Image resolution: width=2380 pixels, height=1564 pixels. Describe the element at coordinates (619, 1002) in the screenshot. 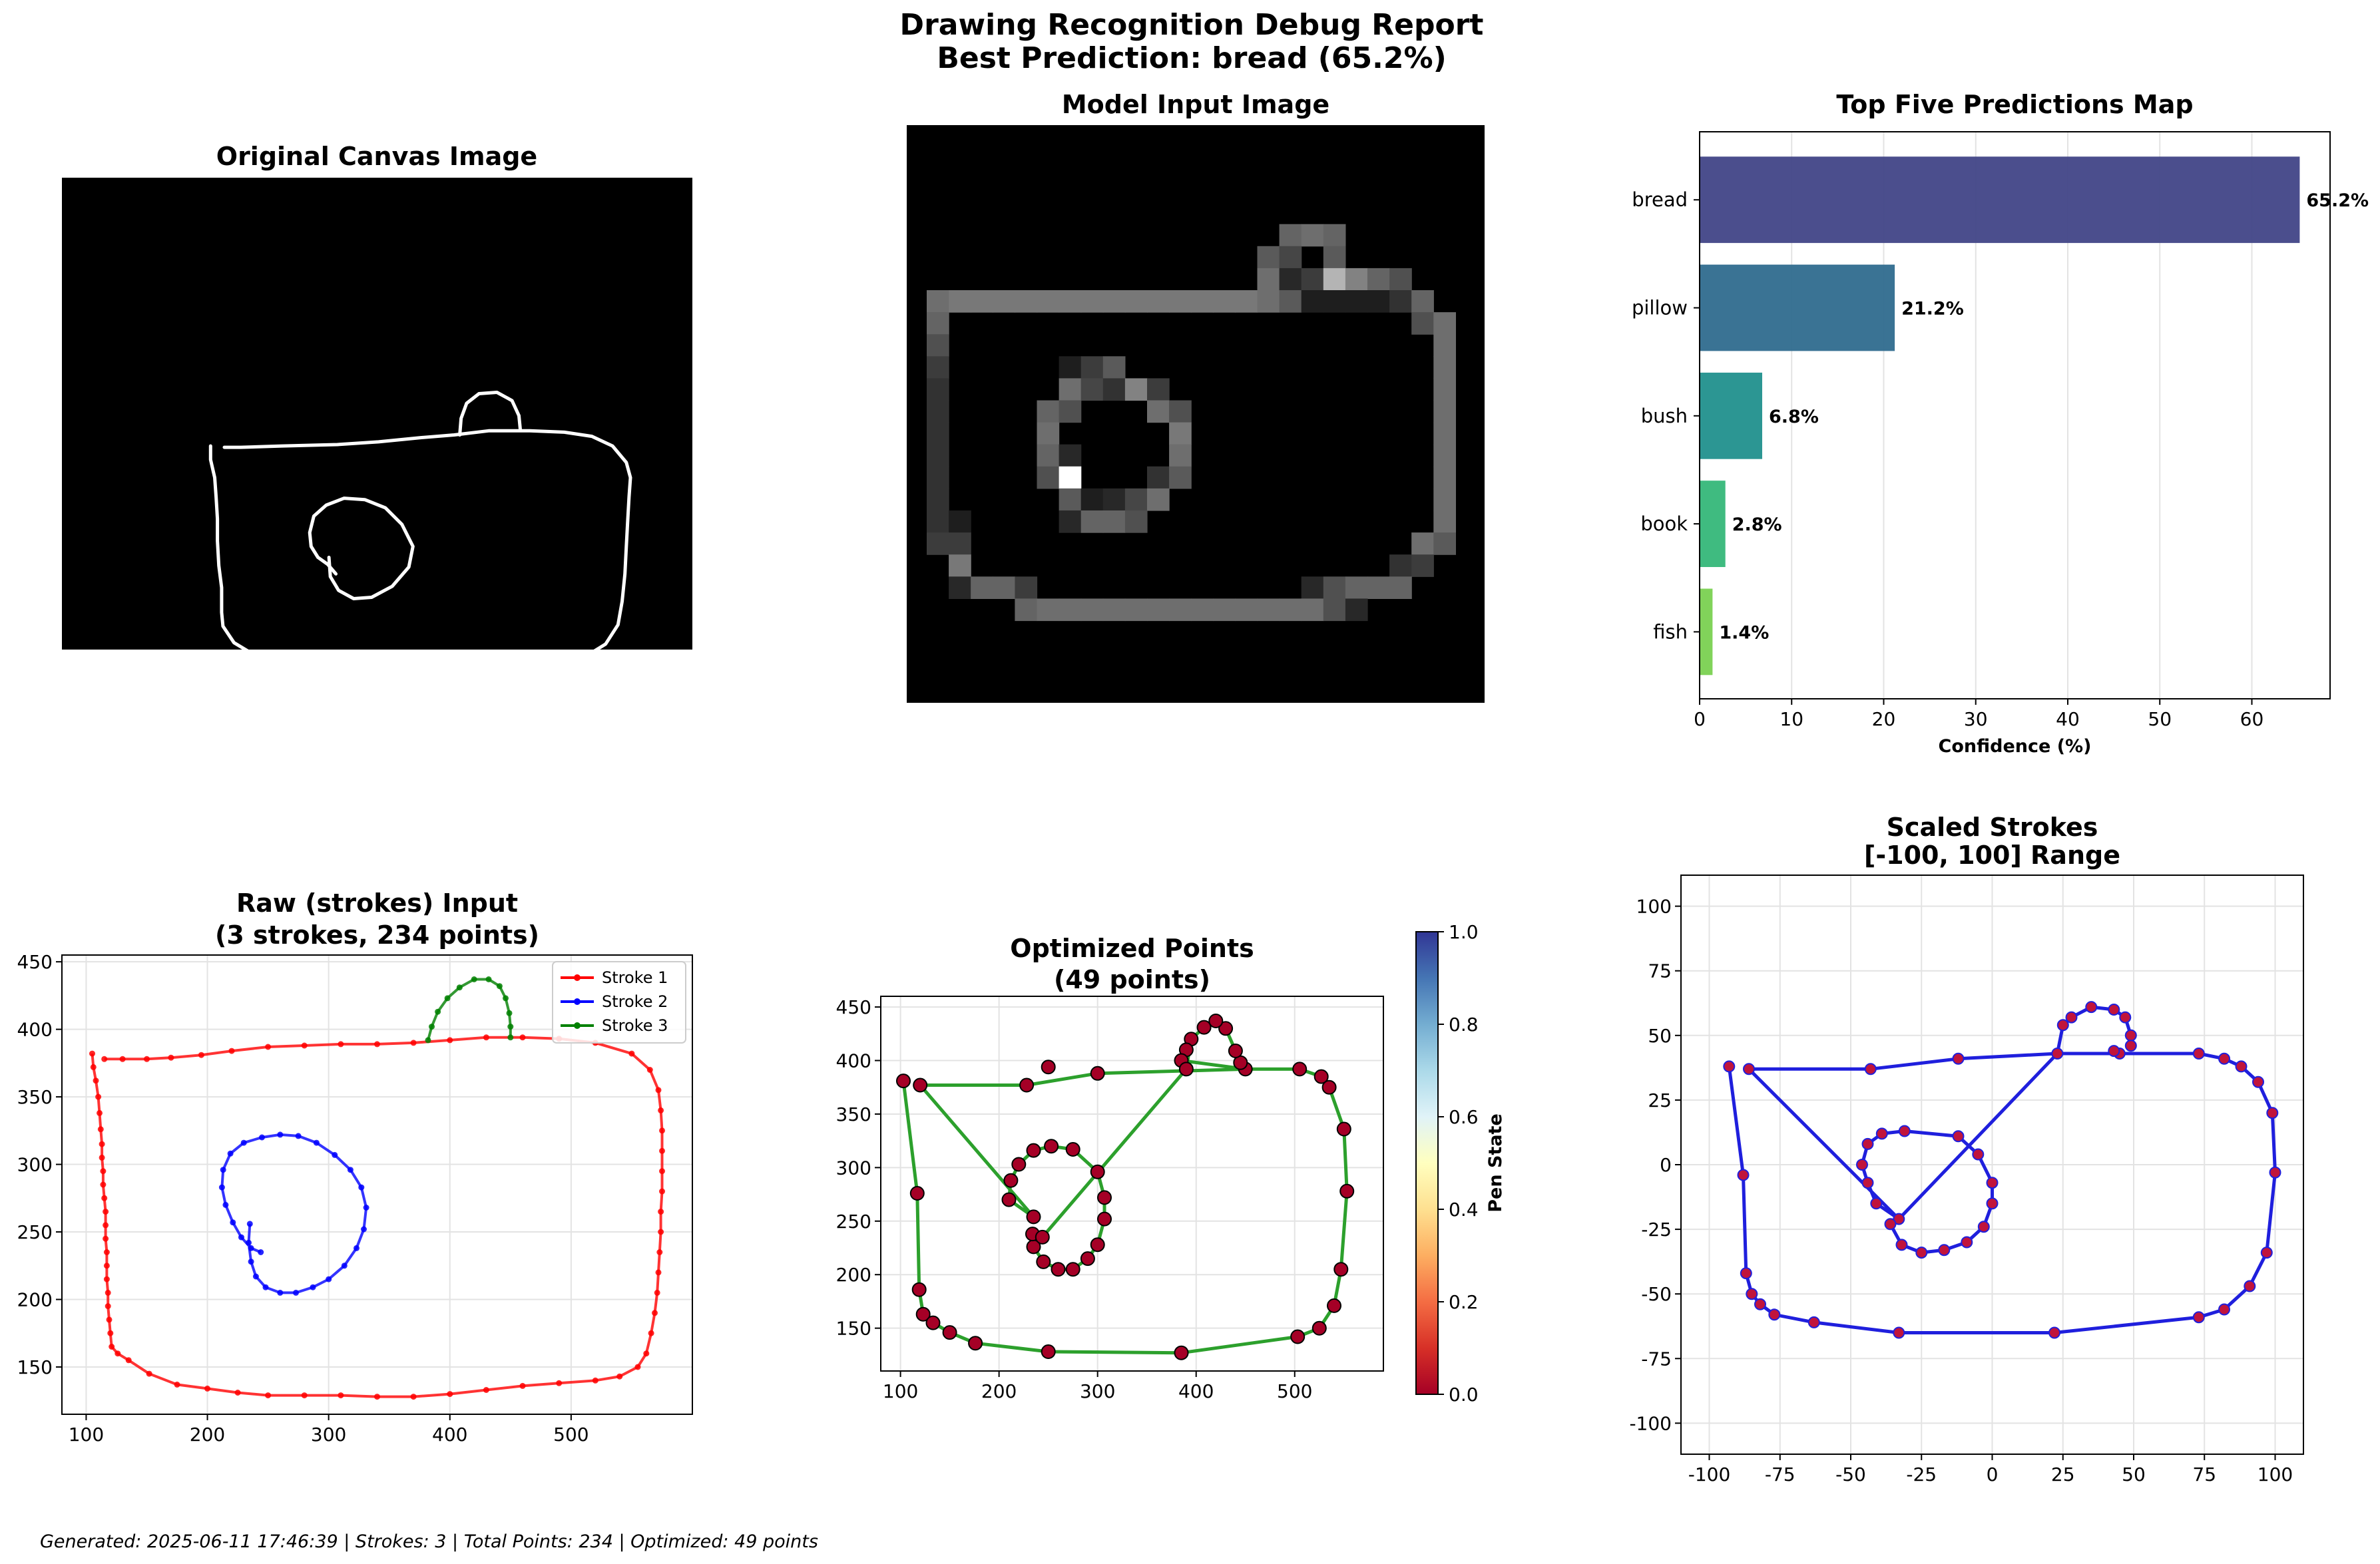

I see `legend-box` at that location.